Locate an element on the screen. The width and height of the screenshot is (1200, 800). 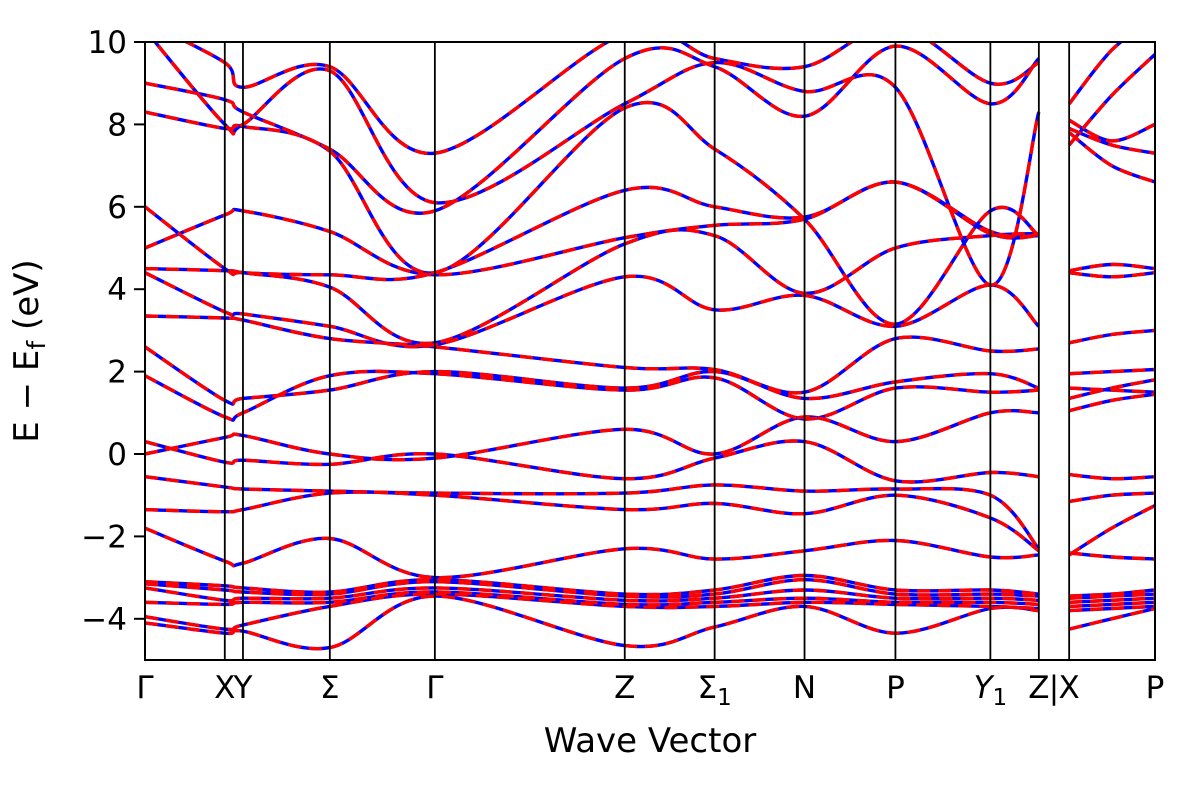
y-tick-label: −2 is located at coordinates (104, 537).